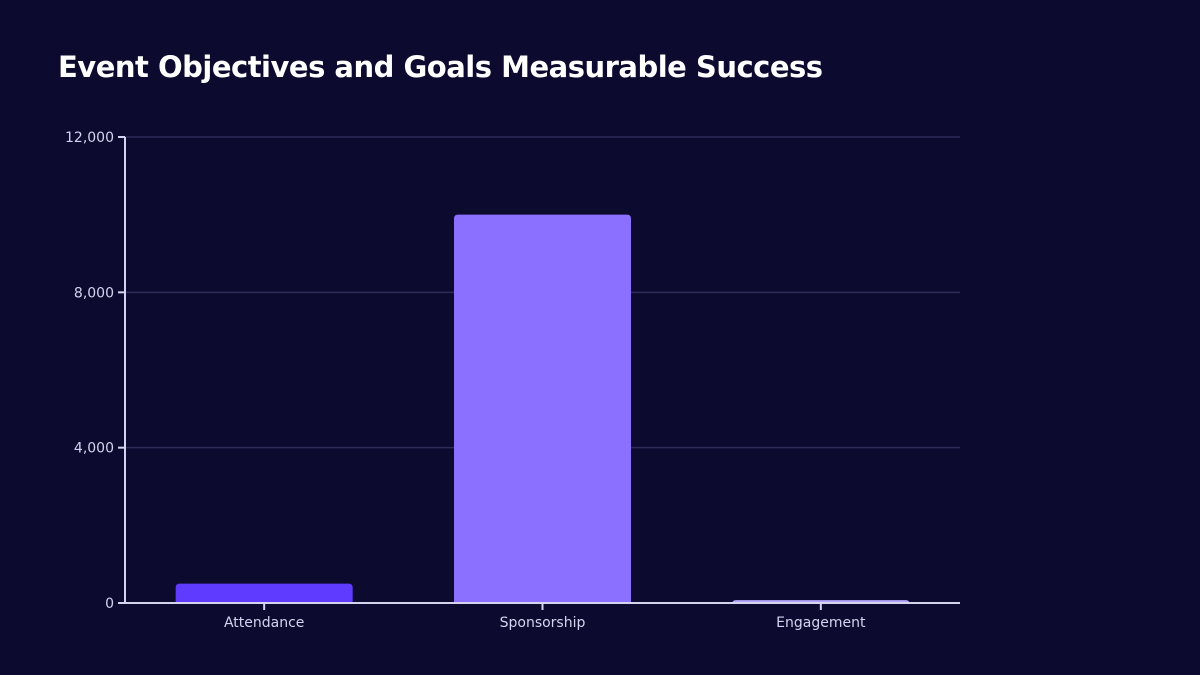  I want to click on y-tick-label: 8,000, so click(94, 293).